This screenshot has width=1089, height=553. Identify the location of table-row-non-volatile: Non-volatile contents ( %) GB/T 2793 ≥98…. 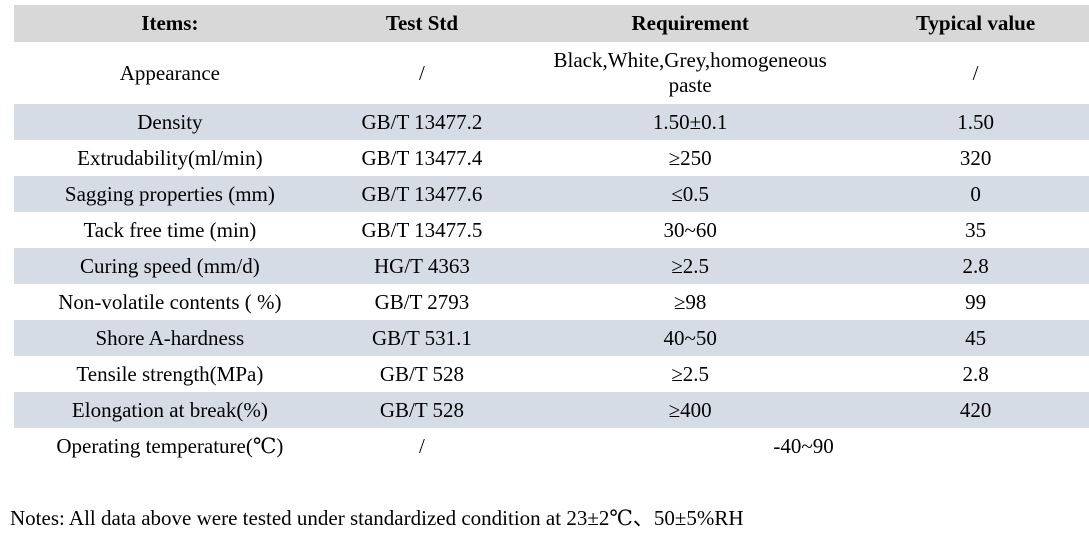
(551, 302).